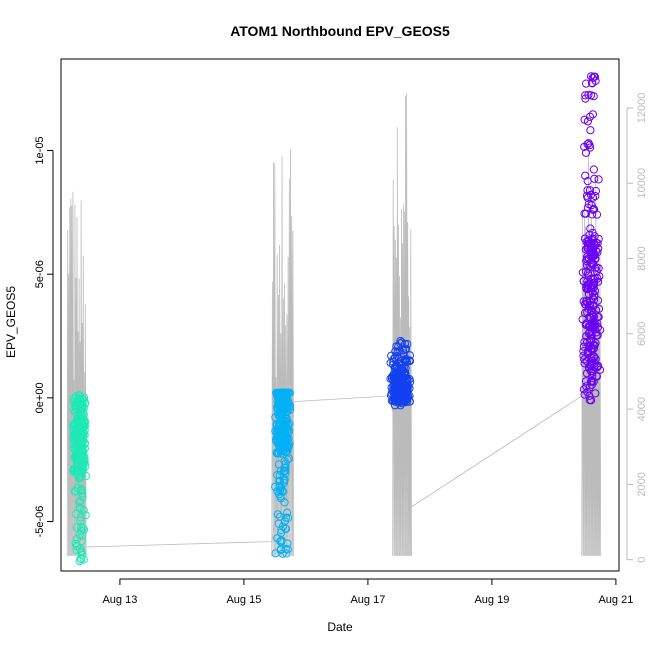 This screenshot has width=650, height=650. Describe the element at coordinates (491, 600) in the screenshot. I see `x-tick-label: Aug 19` at that location.